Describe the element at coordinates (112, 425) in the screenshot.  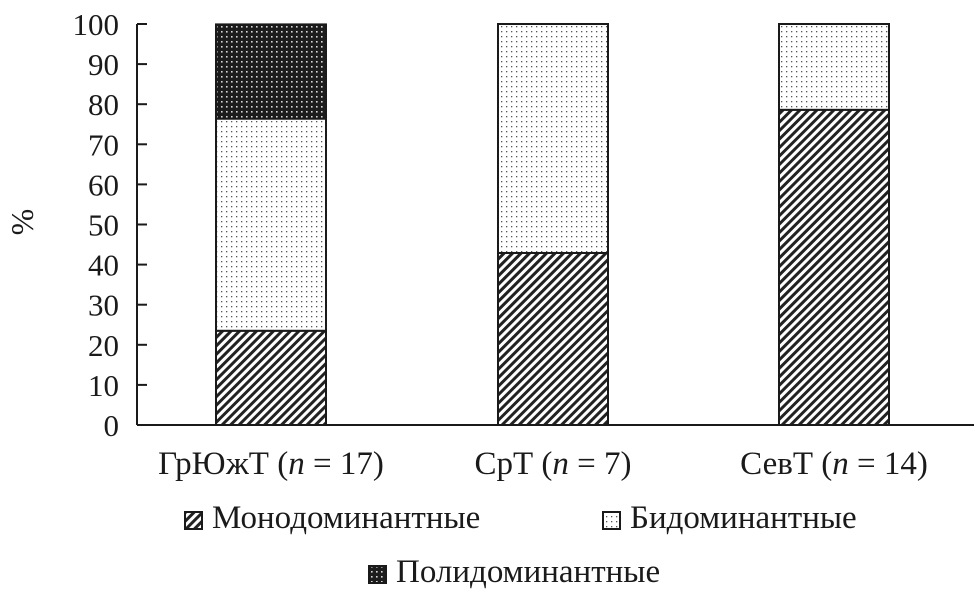
I see `y-tick-label: 0` at that location.